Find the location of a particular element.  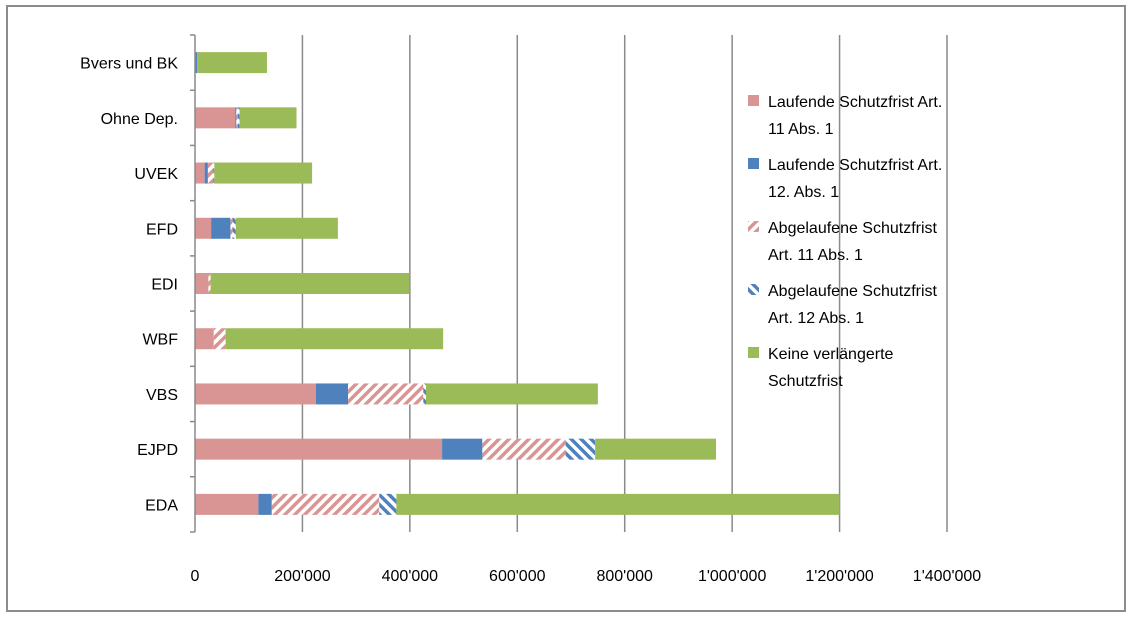

legend-label-4-line-2: Art. 12 Abs. 1 is located at coordinates (816, 318).